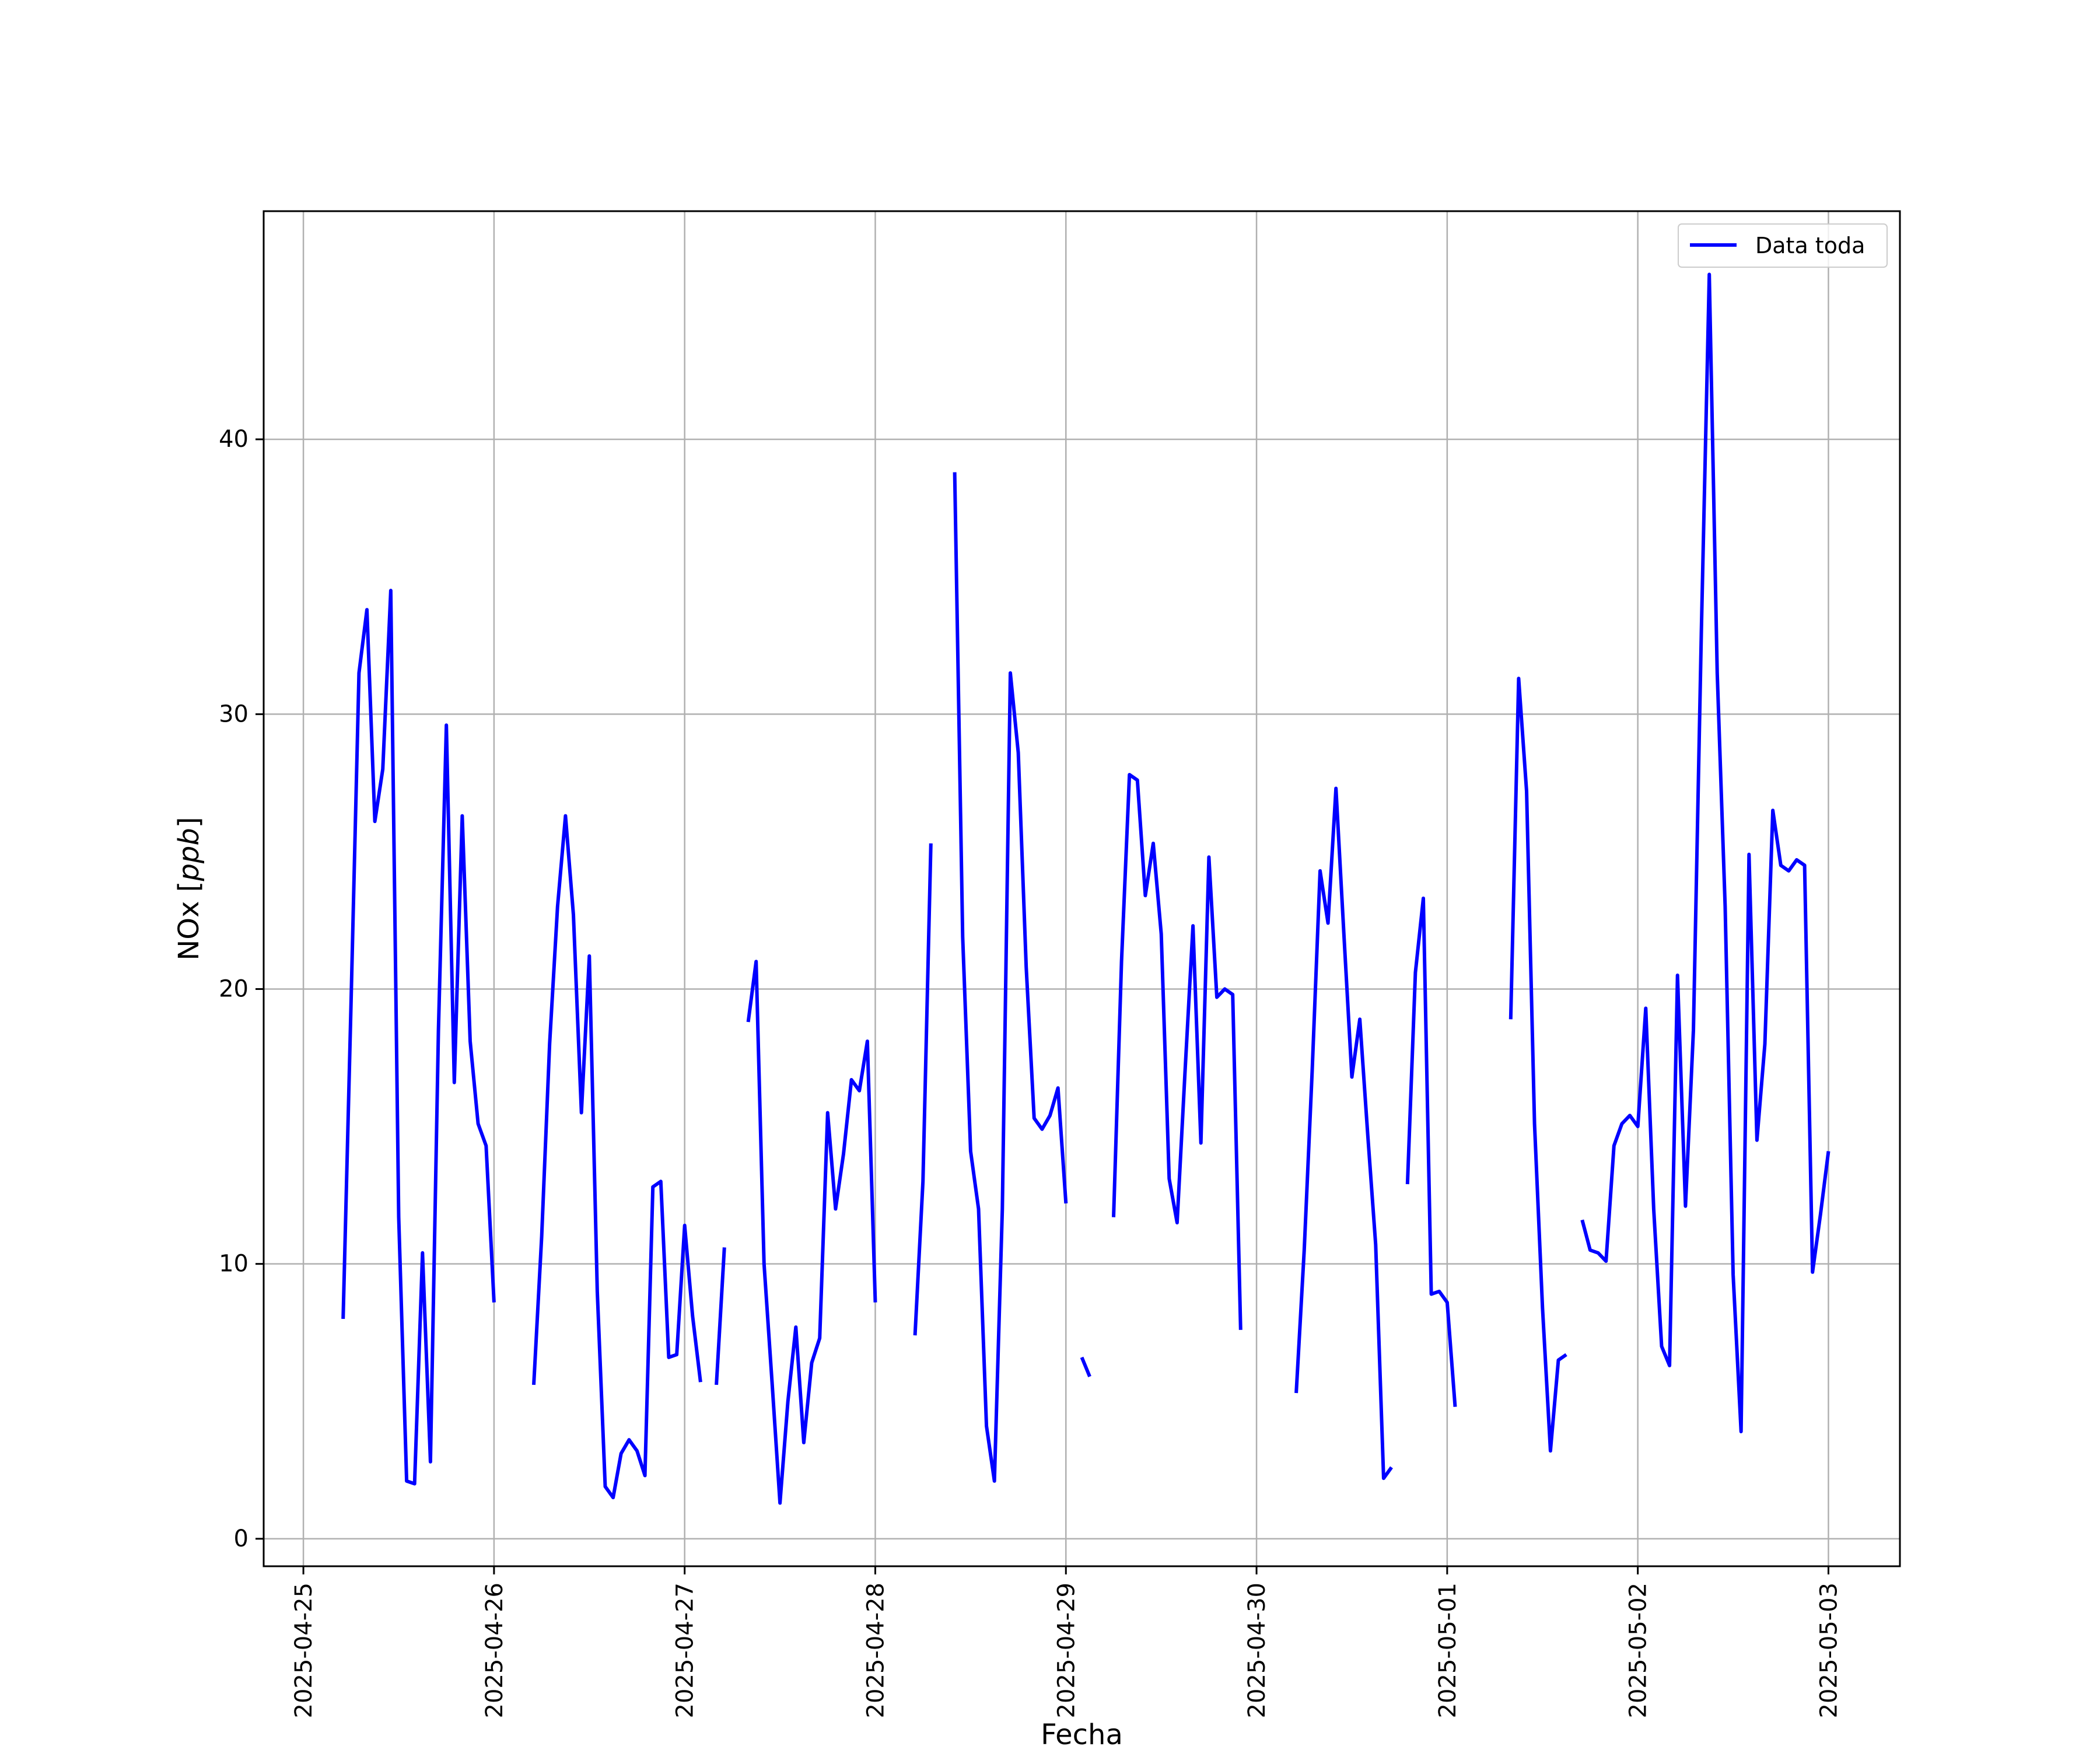 The height and width of the screenshot is (1750, 2100). Describe the element at coordinates (1082, 1734) in the screenshot. I see `x-axis-label: Fecha` at that location.